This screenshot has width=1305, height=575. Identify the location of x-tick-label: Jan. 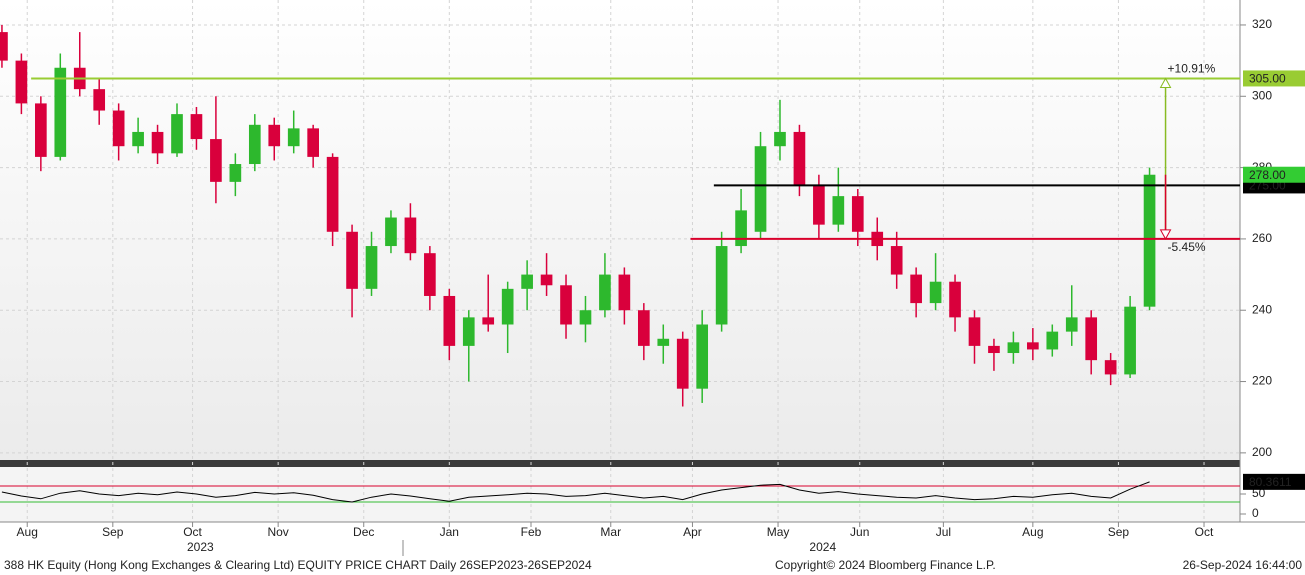
(449, 532).